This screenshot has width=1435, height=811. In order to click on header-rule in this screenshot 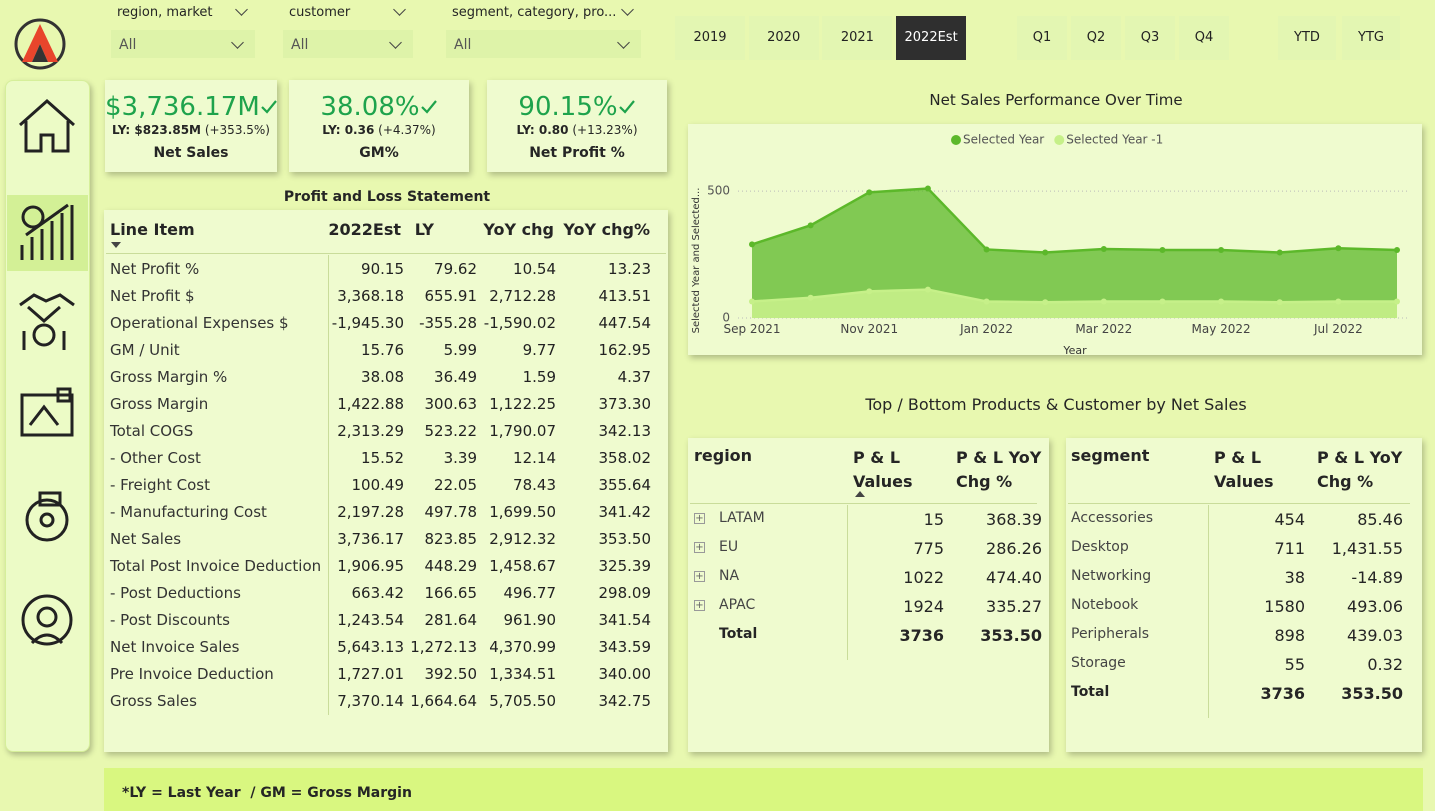, I will do `click(1239, 503)`.